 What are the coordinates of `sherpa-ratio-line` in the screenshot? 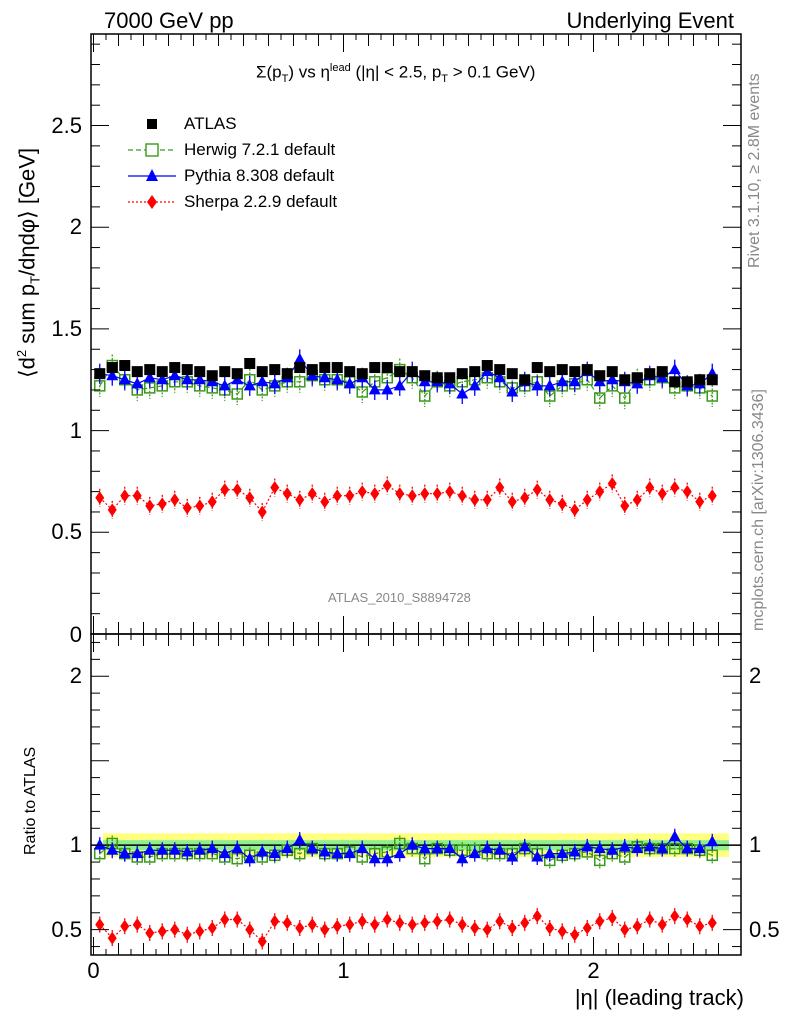 It's located at (406, 929).